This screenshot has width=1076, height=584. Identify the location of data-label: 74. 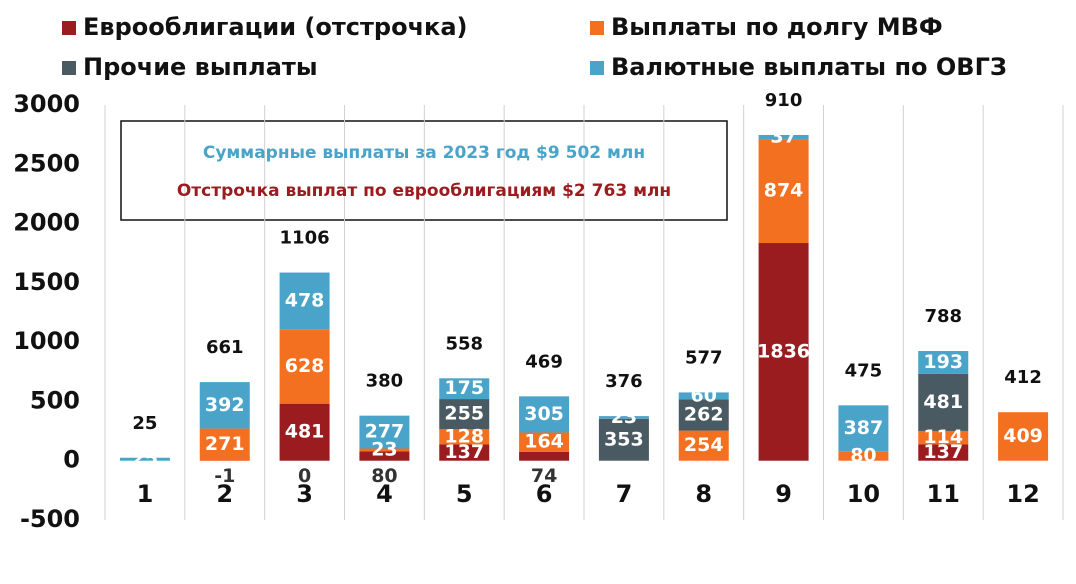
(544, 476).